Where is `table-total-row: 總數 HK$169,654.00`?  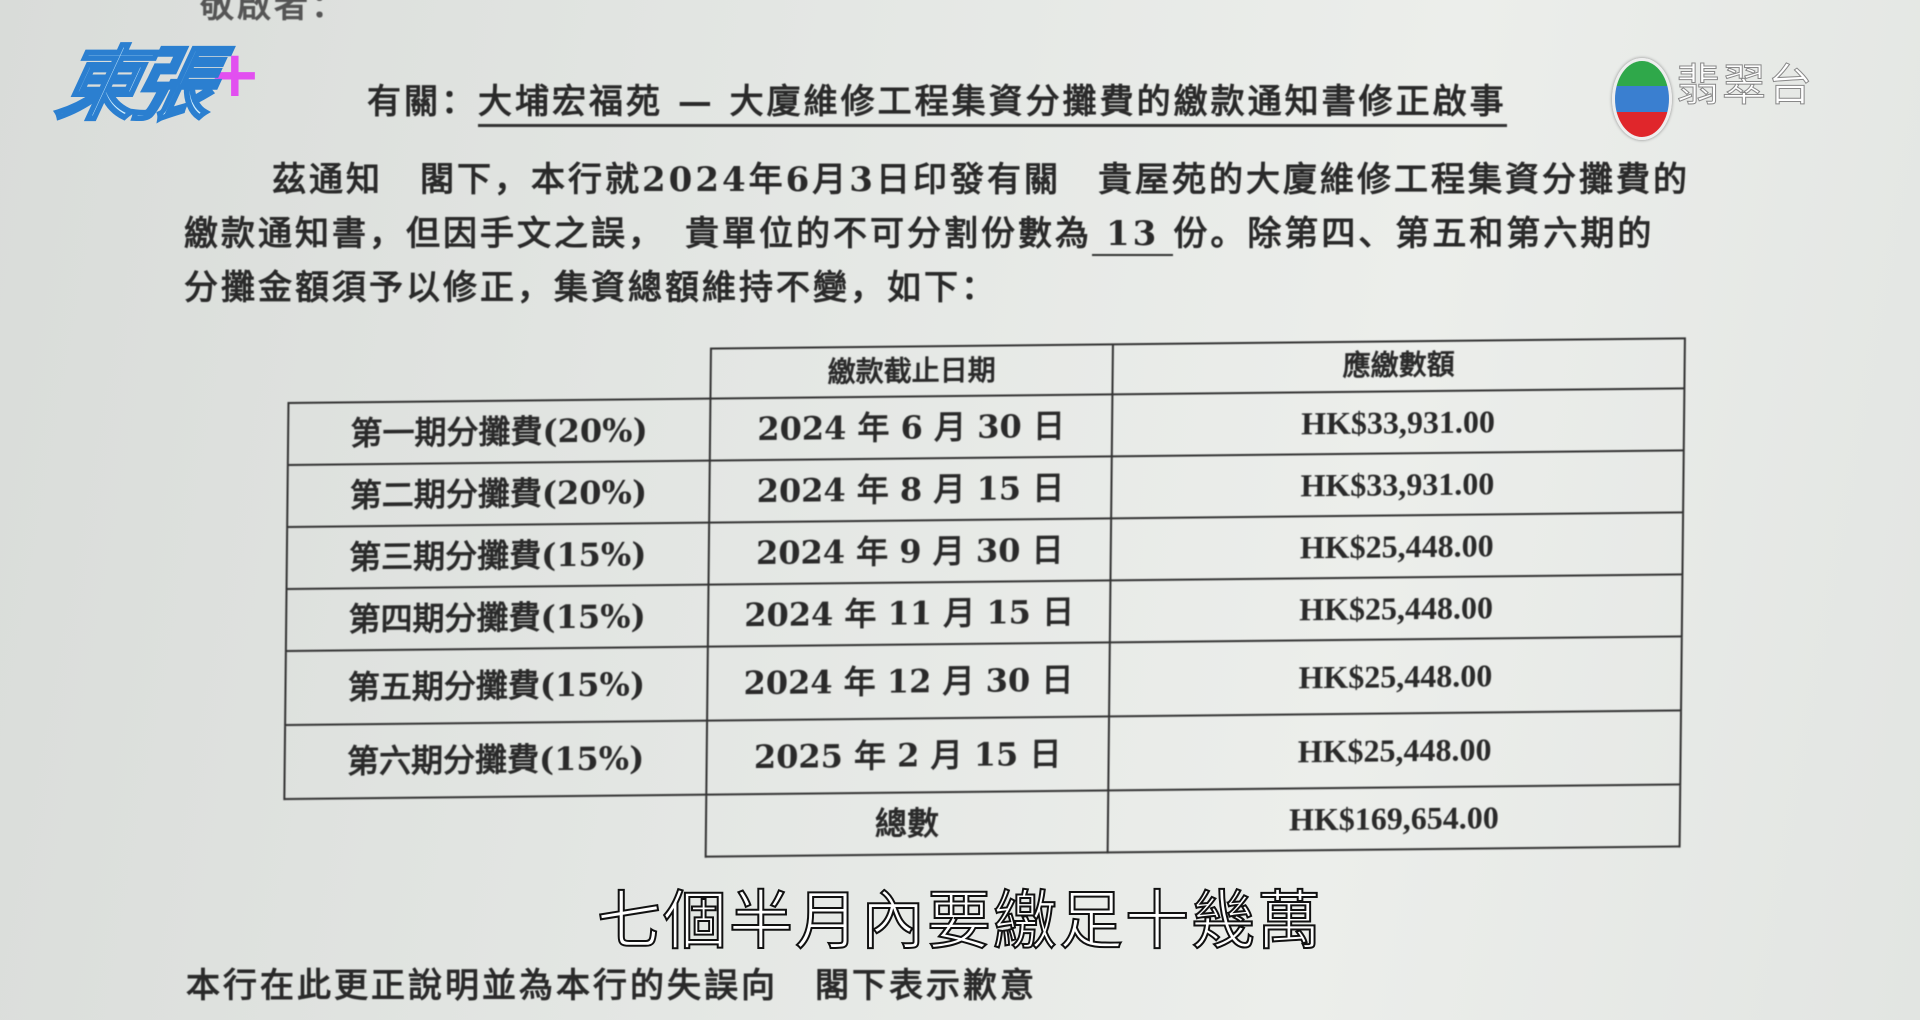
table-total-row: 總數 HK$169,654.00 is located at coordinates (982, 822).